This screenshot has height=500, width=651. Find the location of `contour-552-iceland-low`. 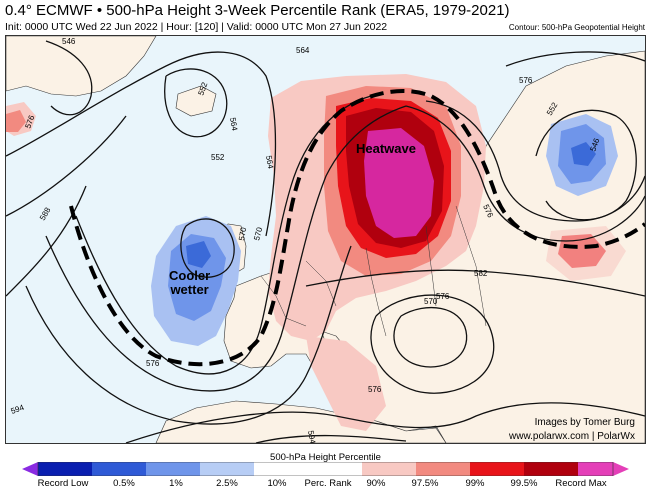

contour-552-iceland-low is located at coordinates (196, 103).